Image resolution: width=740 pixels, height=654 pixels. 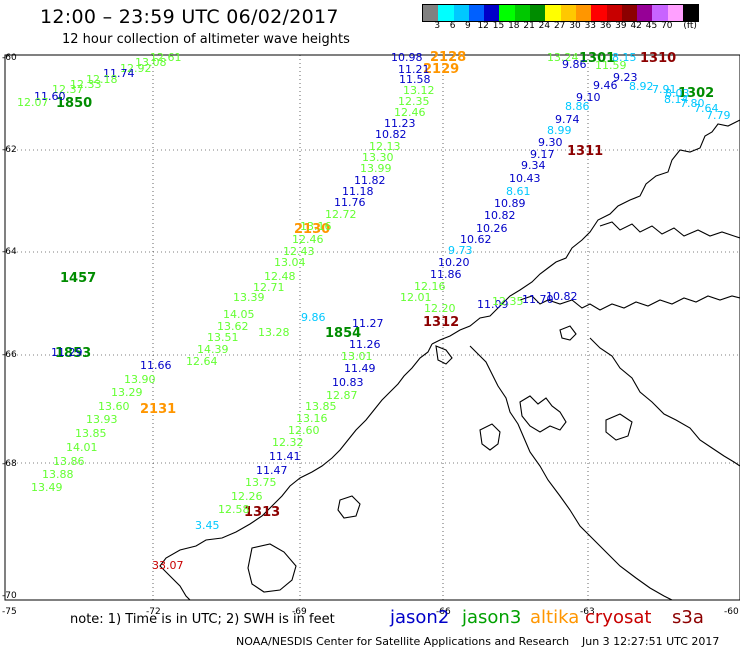 I want to click on wave-height-label: 10.62, so click(x=476, y=239).